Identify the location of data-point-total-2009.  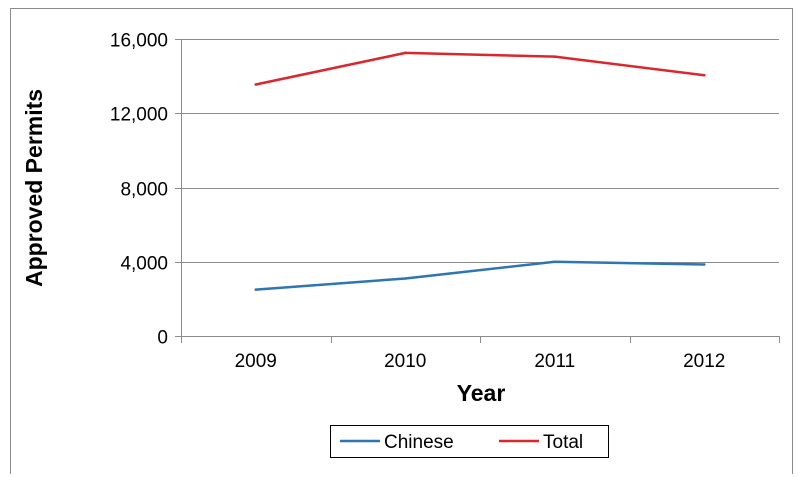
(256, 84).